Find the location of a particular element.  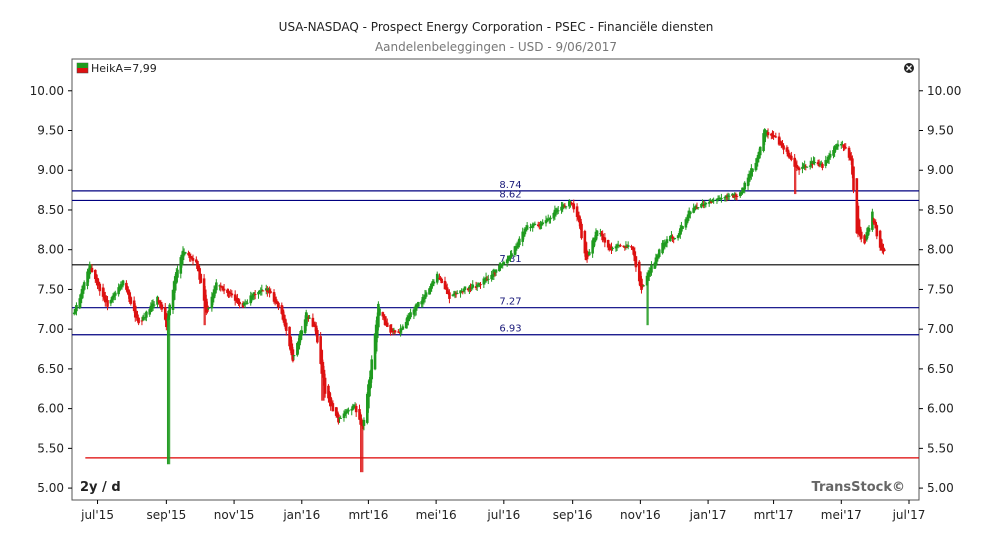

level-label: 7.27 is located at coordinates (510, 302).